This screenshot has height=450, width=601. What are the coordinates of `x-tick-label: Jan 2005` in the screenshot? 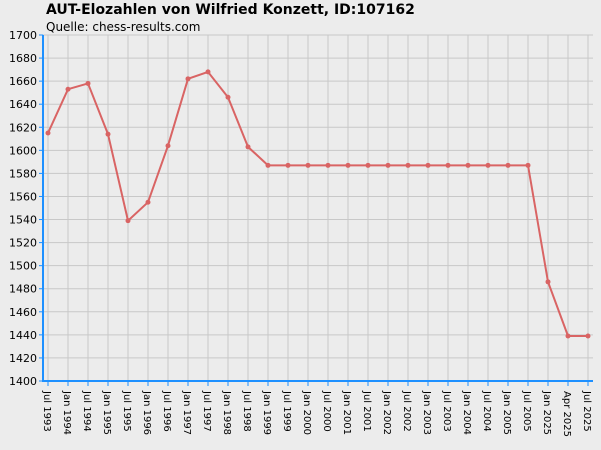 It's located at (506, 412).